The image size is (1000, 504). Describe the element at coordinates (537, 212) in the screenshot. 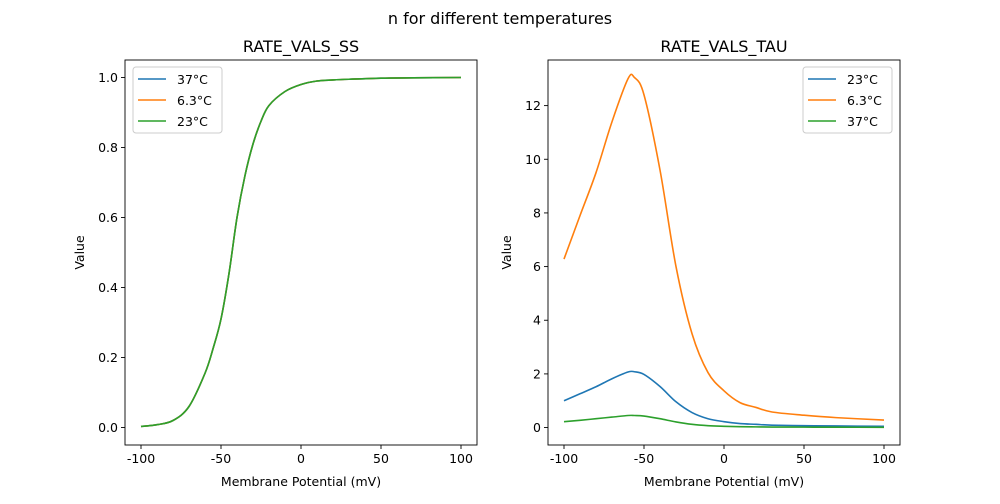

I see `y-tick-label: 8` at that location.